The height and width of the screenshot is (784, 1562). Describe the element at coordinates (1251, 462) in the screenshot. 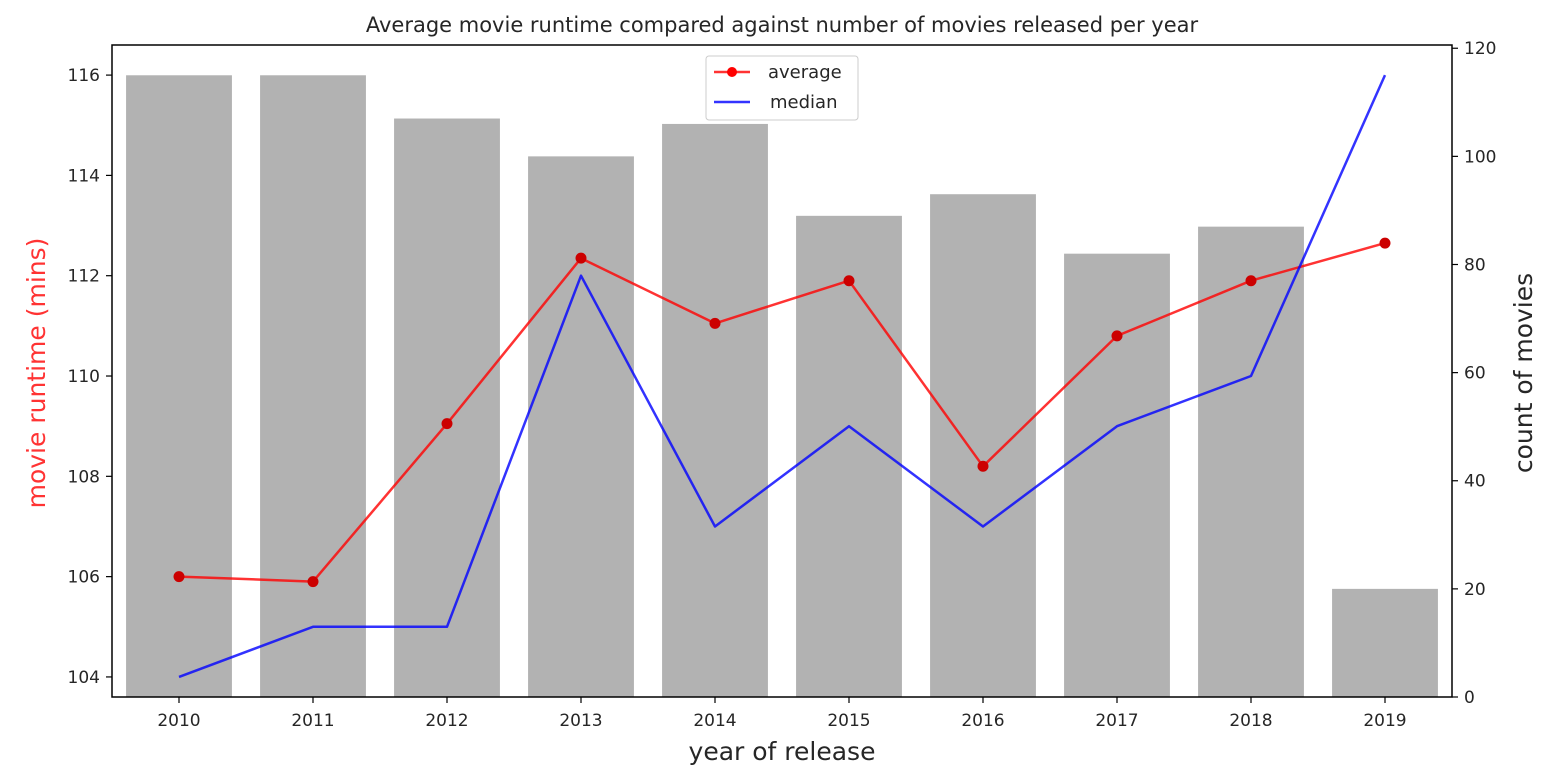

I see `bar-2018` at that location.